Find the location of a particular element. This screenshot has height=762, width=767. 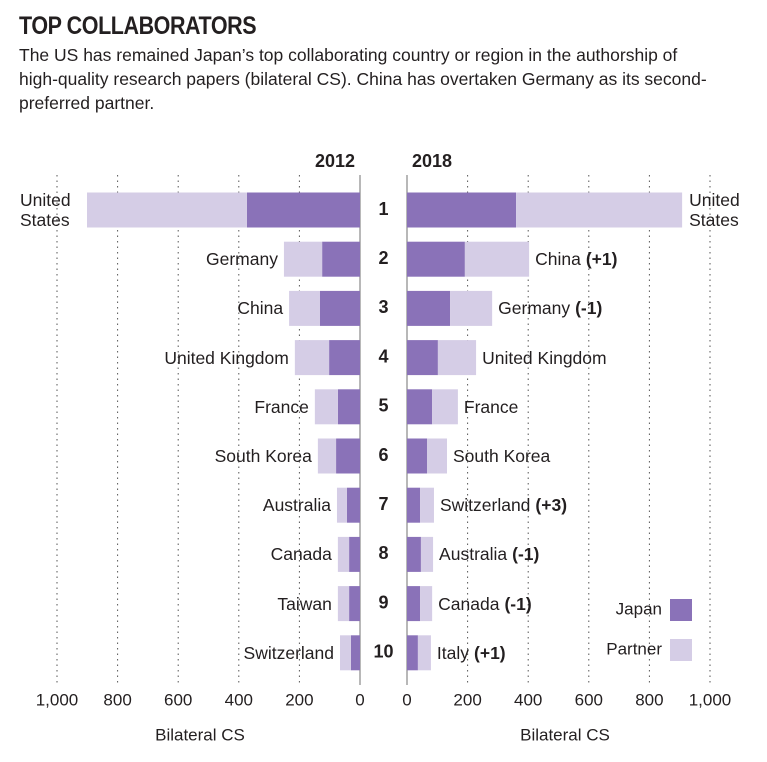

category-label: Germany (-1) is located at coordinates (550, 308).